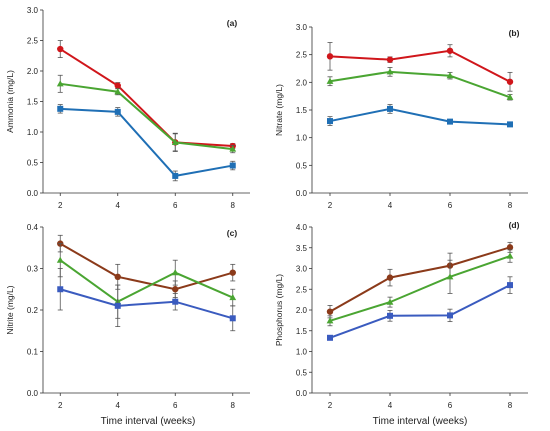  What do you see at coordinates (10, 309) in the screenshot?
I see `y-axis-label: Nitrite (mg/L)` at bounding box center [10, 309].